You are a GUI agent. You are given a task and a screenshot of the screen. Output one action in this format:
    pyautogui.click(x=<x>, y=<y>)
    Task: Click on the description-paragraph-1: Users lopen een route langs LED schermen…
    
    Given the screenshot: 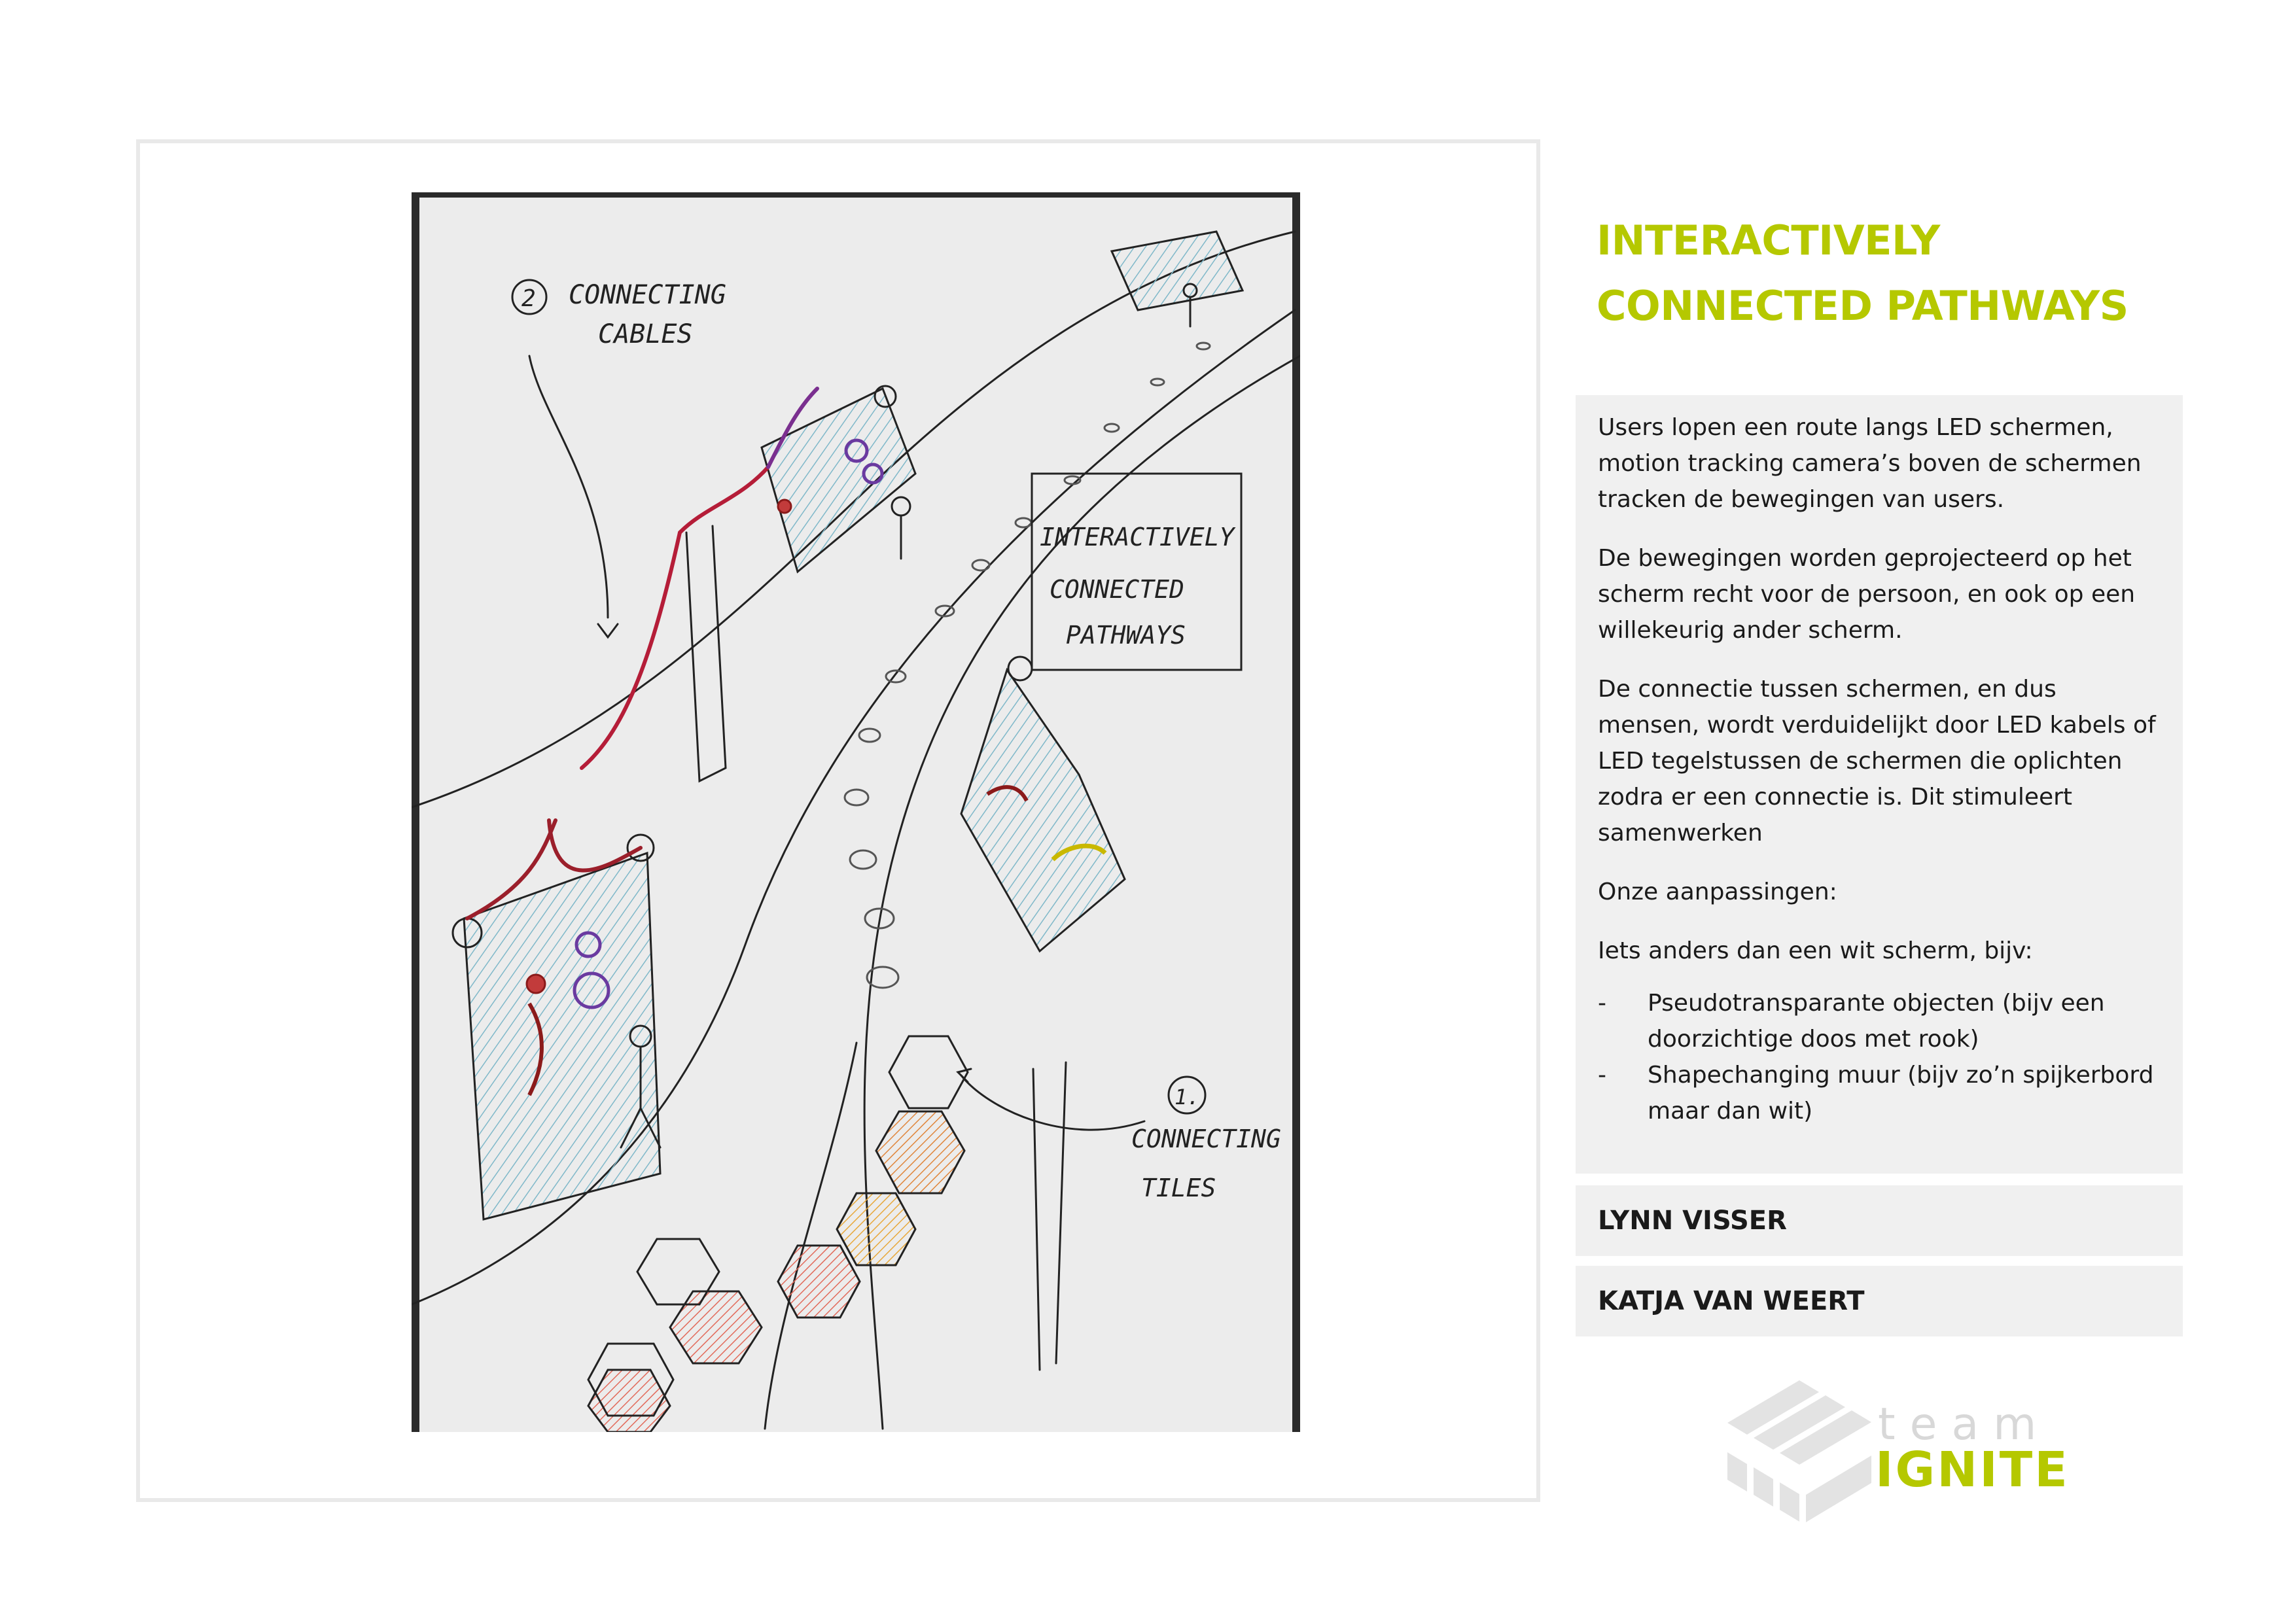 What is the action you would take?
    pyautogui.click(x=1870, y=464)
    